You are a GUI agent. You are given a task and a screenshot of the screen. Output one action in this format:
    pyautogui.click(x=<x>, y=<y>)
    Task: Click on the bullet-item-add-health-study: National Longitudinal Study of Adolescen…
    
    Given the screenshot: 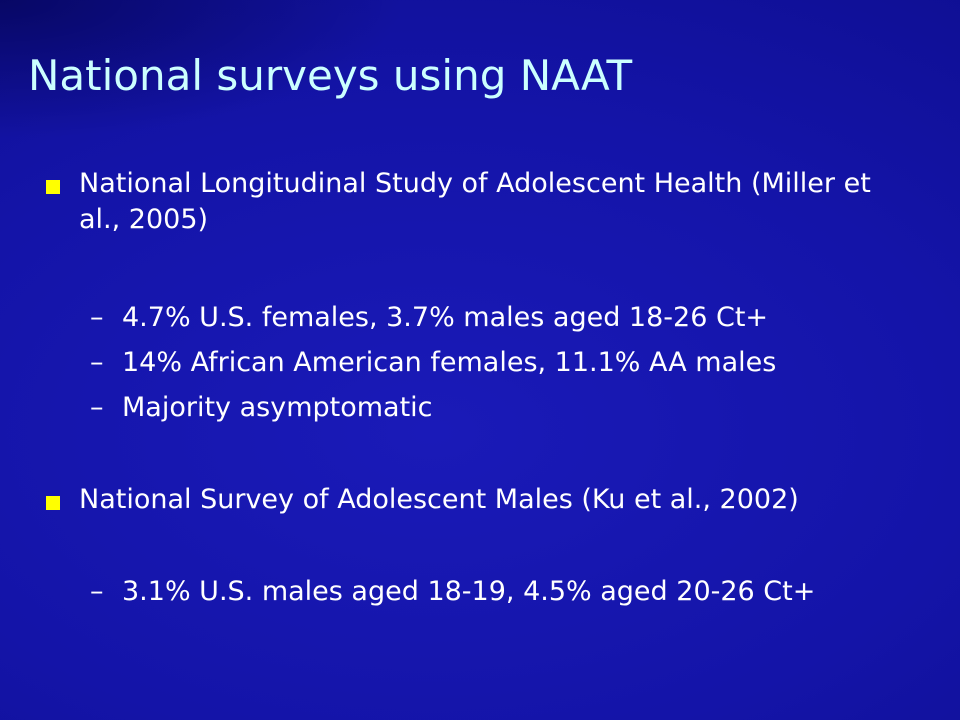 What is the action you would take?
    pyautogui.click(x=475, y=201)
    